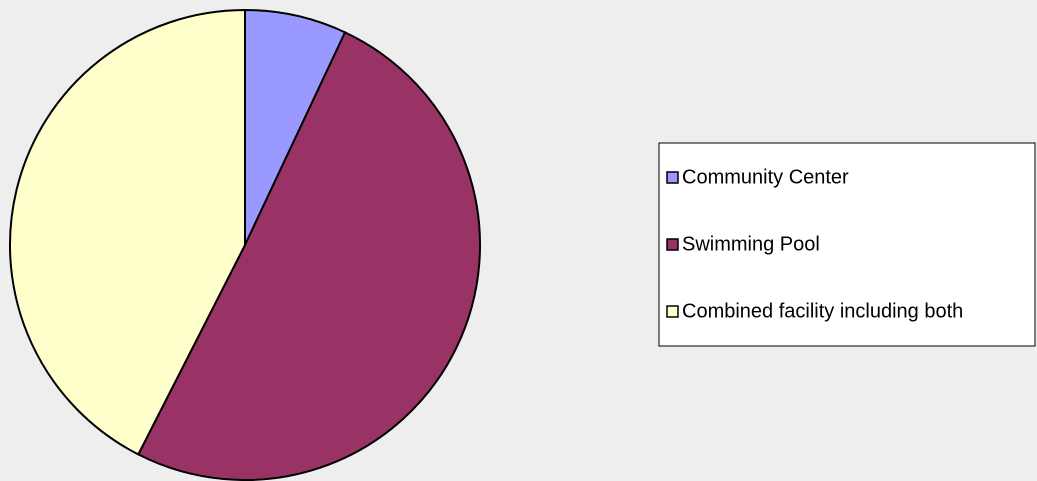 This screenshot has height=481, width=1037. What do you see at coordinates (822, 311) in the screenshot?
I see `legend-label: Combined facility including both` at bounding box center [822, 311].